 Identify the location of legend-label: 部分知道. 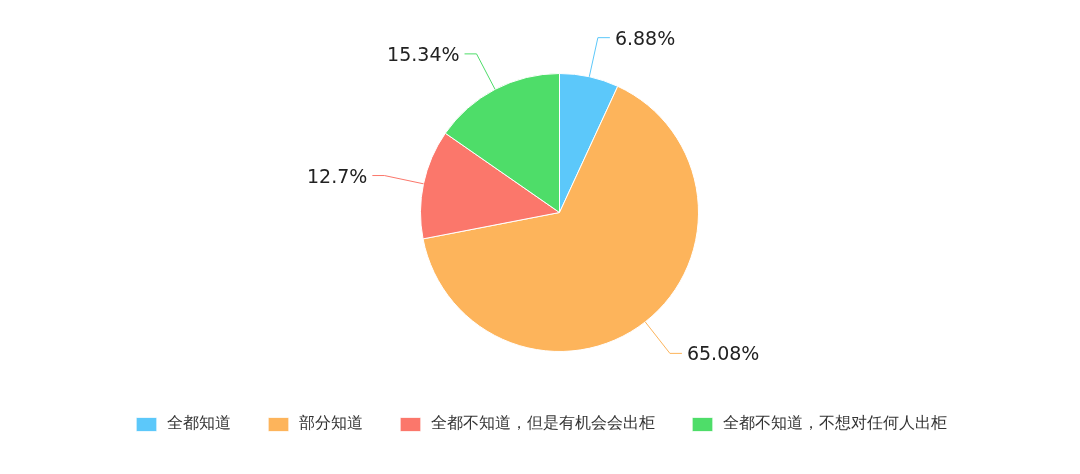
(331, 423).